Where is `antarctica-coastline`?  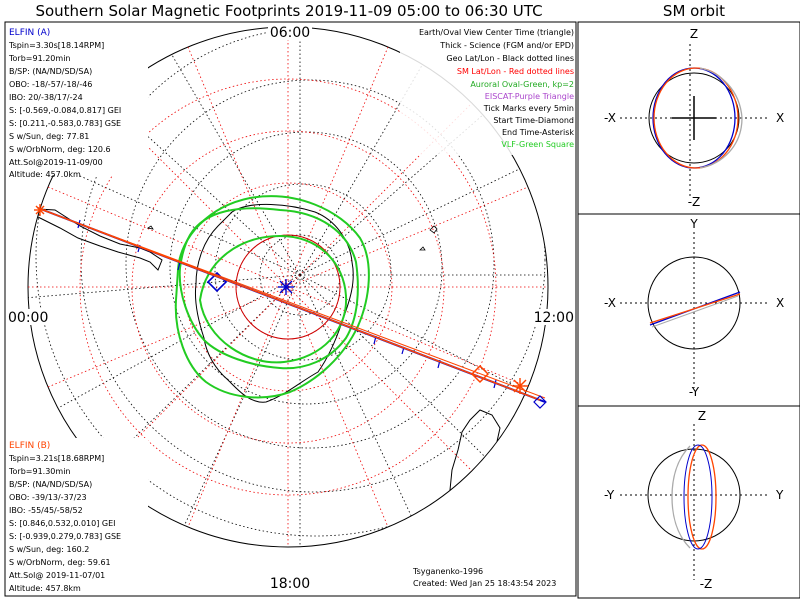 antarctica-coastline is located at coordinates (274, 303).